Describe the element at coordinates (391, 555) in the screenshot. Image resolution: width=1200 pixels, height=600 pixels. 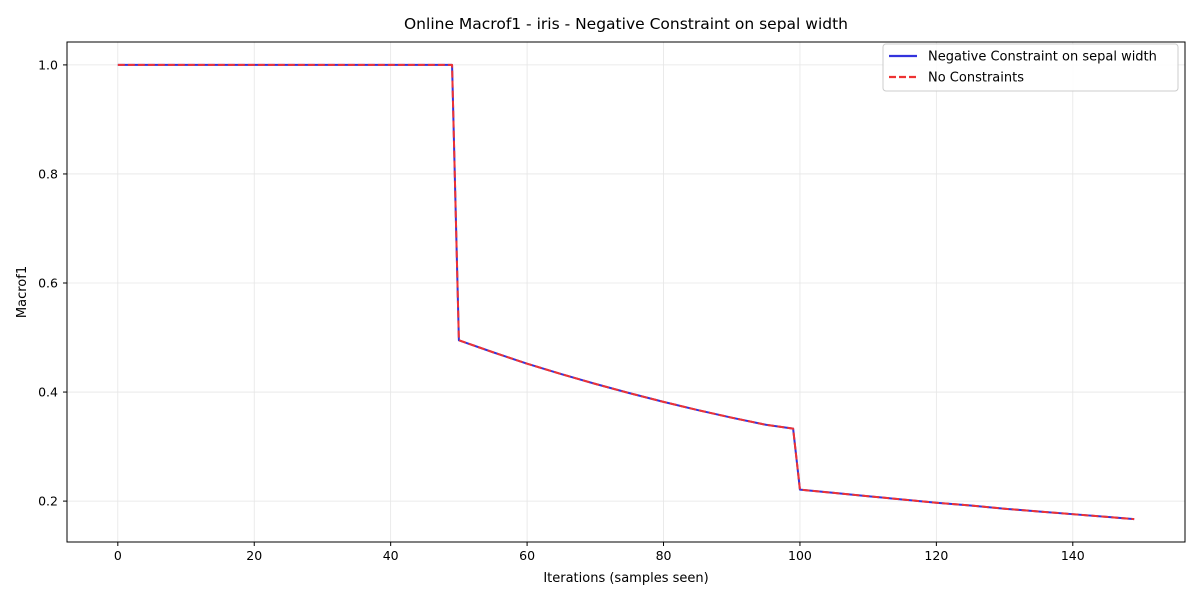
I see `x-tick-label: 40` at that location.